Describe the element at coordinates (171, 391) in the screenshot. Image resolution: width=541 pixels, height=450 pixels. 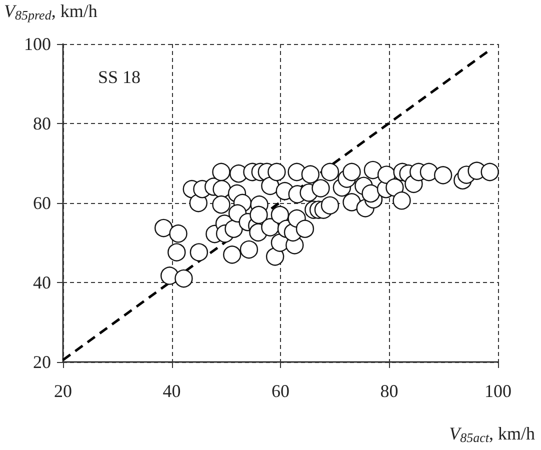
I see `x-tick-label: 40` at that location.